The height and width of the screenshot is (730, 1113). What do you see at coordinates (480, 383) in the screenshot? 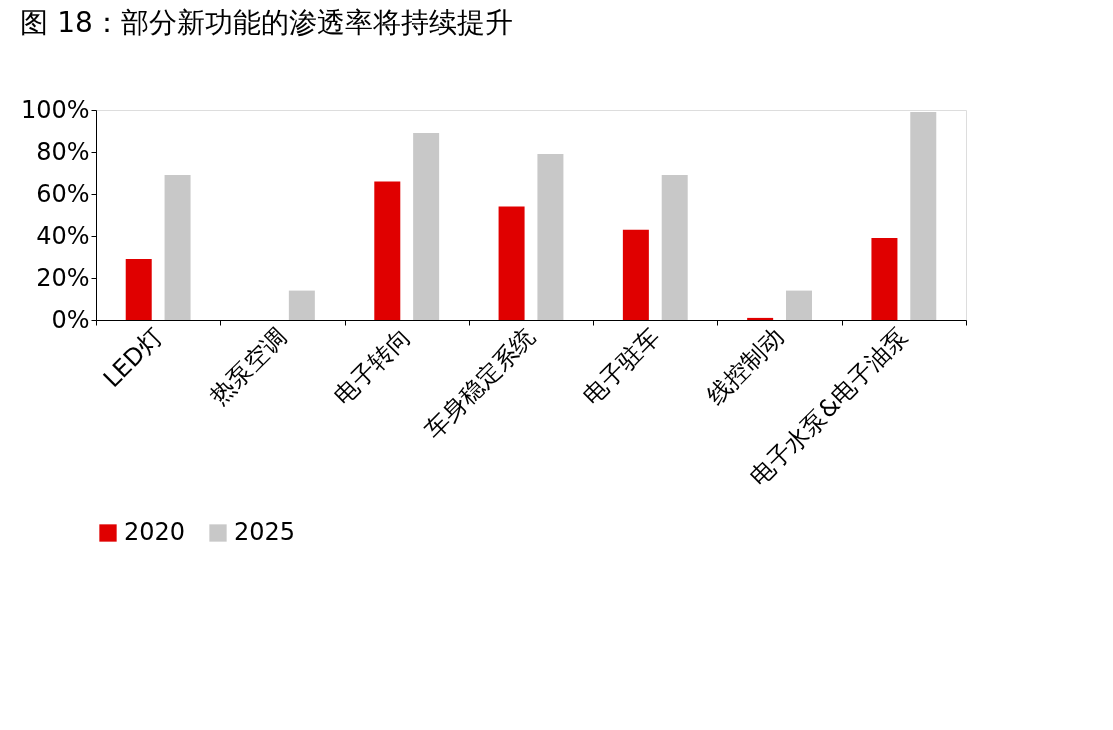
I see `x-tick-label: 车身稳定系统` at bounding box center [480, 383].